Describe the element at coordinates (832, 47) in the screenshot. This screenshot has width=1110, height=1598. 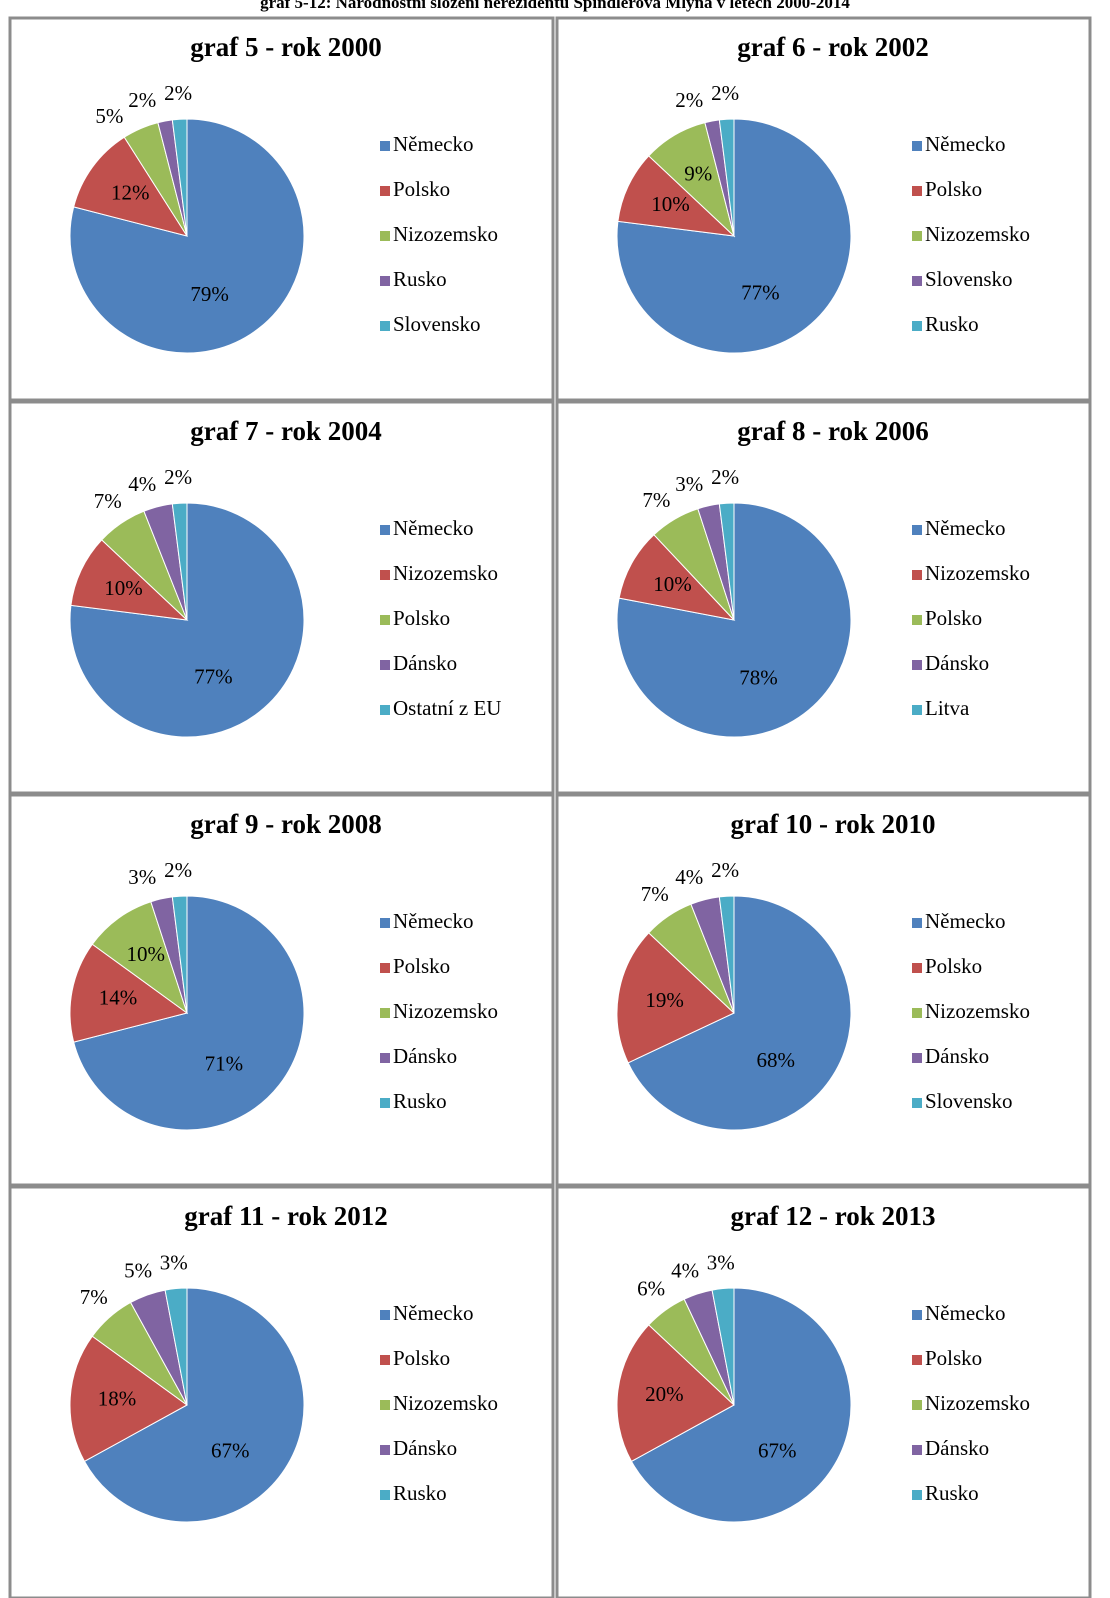
I see `chart-title: graf 6 - rok 2002` at that location.